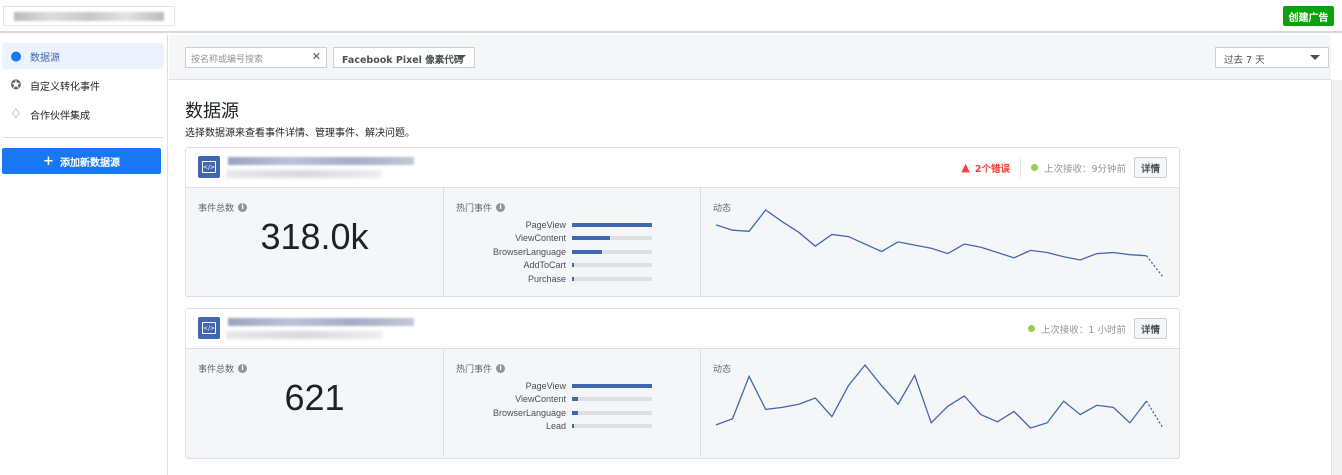 Image resolution: width=1342 pixels, height=475 pixels. Describe the element at coordinates (1084, 169) in the screenshot. I see `last-received: 上次接收：9分钟前` at that location.